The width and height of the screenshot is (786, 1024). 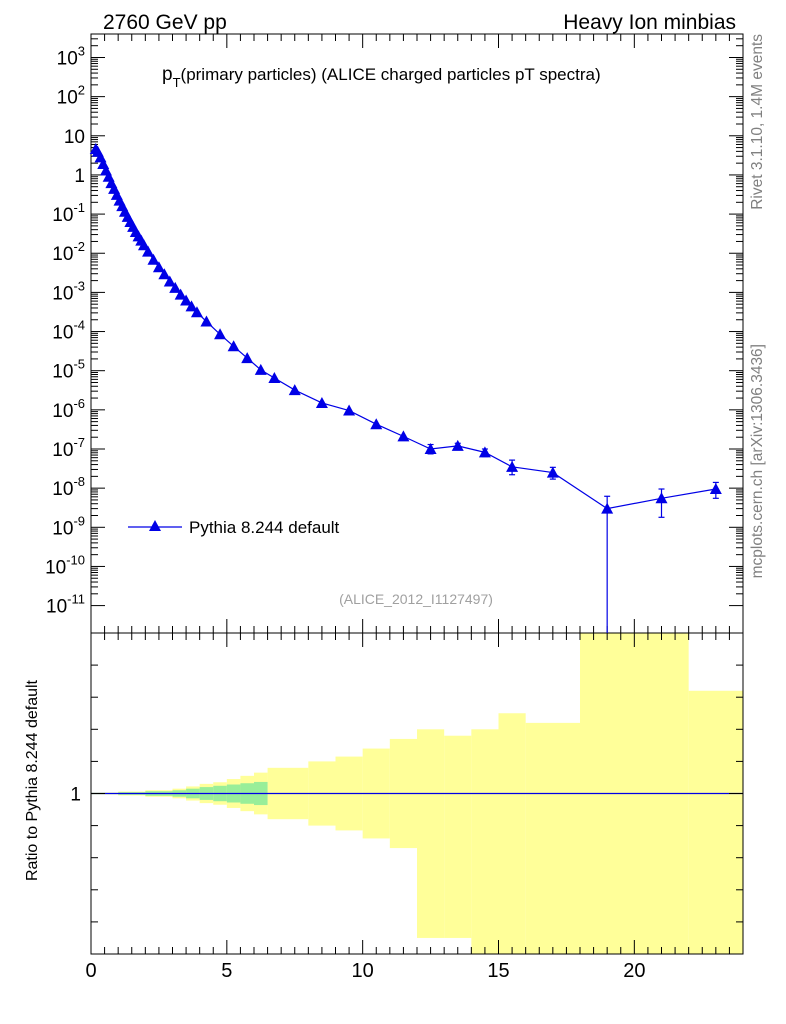 What do you see at coordinates (155, 525) in the screenshot?
I see `legend-marker` at bounding box center [155, 525].